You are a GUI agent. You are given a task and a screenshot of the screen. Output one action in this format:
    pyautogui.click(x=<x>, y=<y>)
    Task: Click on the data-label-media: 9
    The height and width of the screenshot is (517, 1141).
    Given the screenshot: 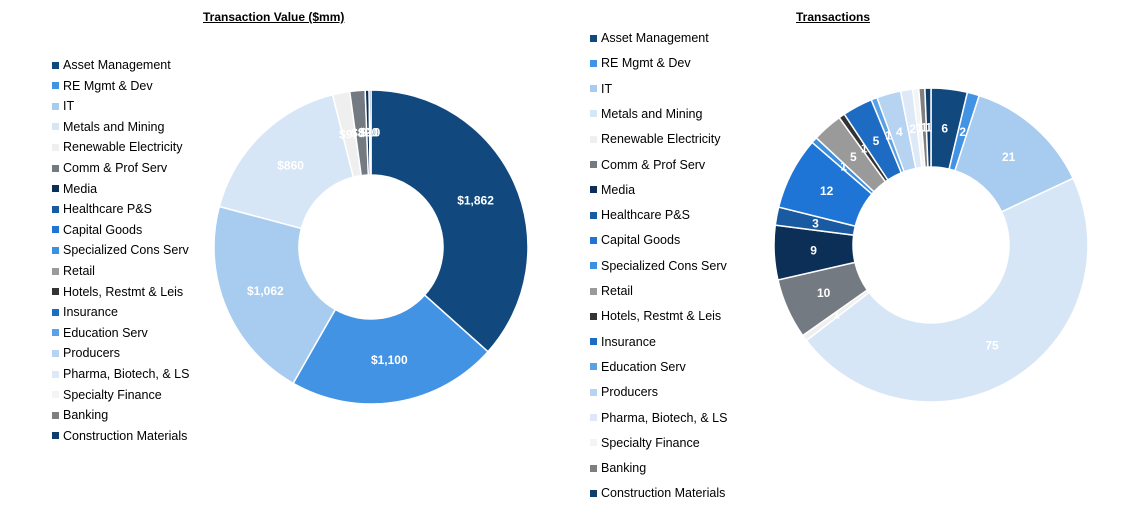 What is the action you would take?
    pyautogui.click(x=813, y=251)
    